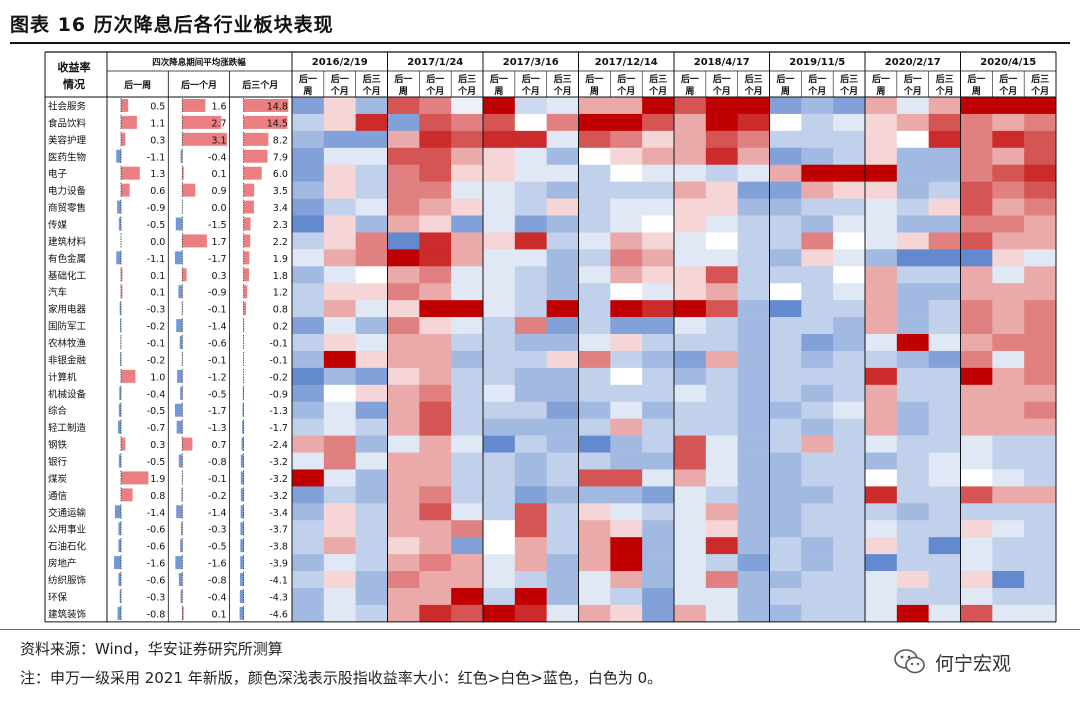  I want to click on avg-value: -3.7, so click(278, 530).